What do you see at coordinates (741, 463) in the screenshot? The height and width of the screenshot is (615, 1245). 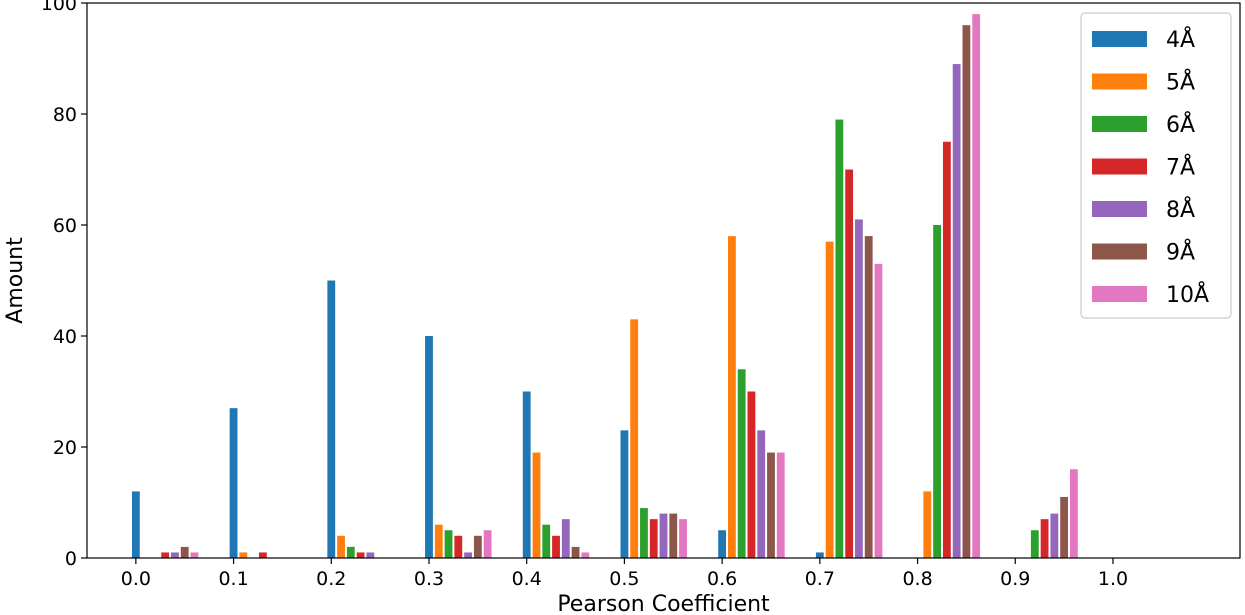 I see `bar-6A-0.6` at bounding box center [741, 463].